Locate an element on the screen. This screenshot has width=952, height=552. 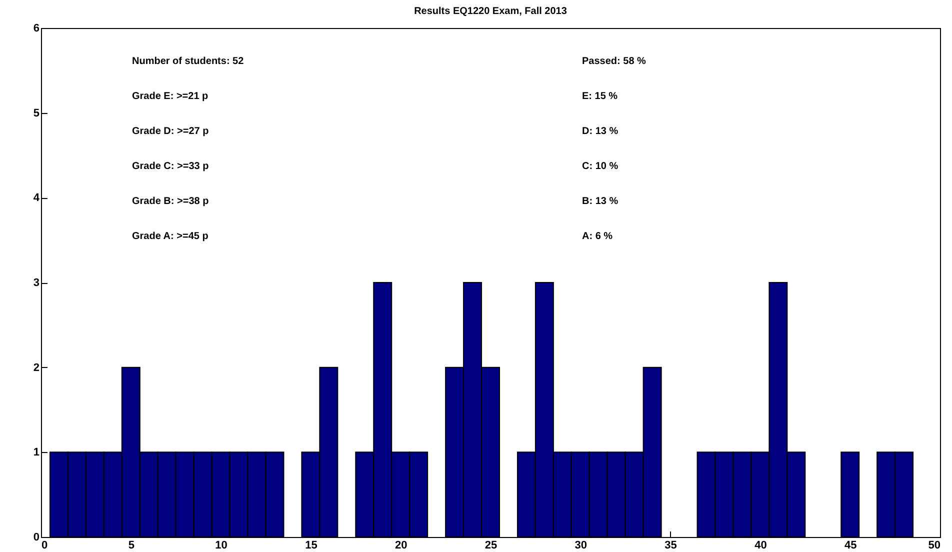
annotation: E: 15 % is located at coordinates (600, 96).